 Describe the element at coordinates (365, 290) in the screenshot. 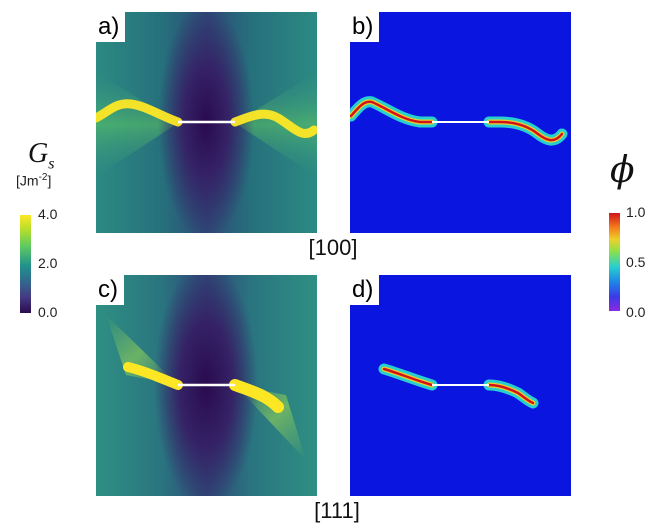

I see `panel-d-tag: d)` at that location.